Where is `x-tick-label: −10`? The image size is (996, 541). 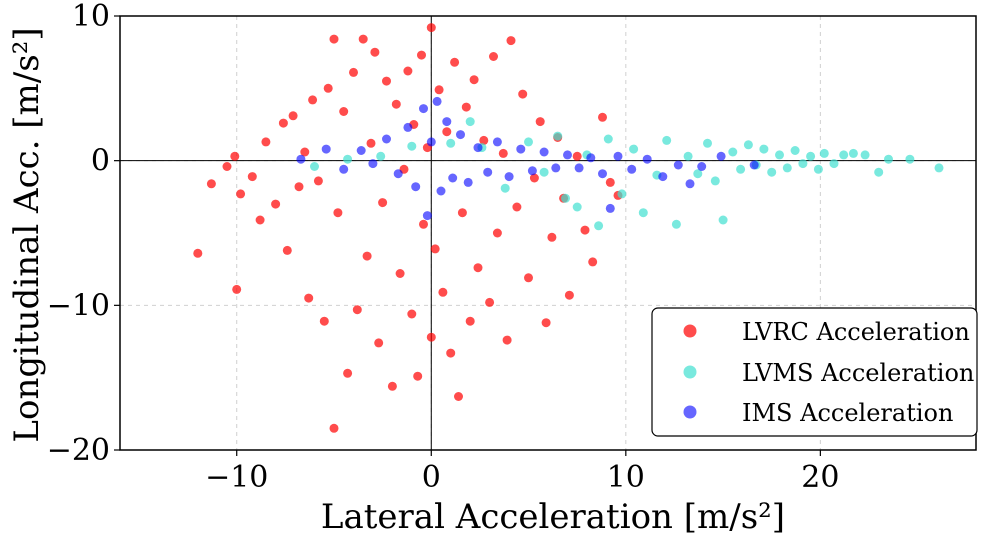 x-tick-label: −10 is located at coordinates (236, 477).